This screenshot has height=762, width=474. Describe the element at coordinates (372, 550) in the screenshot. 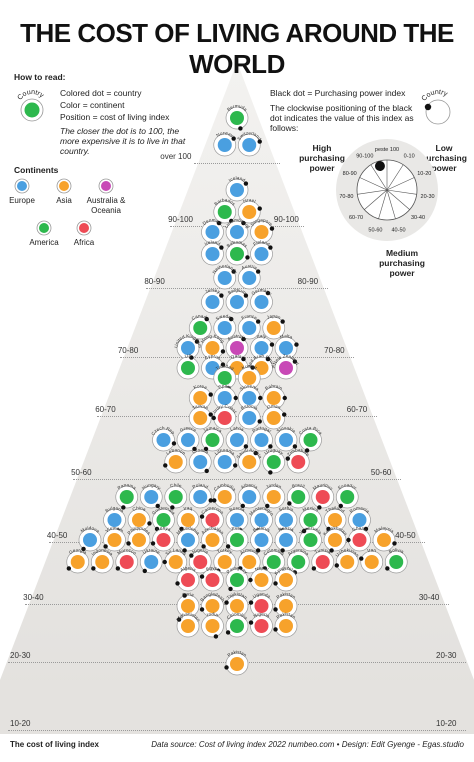

I see `country-name: Iran` at that location.